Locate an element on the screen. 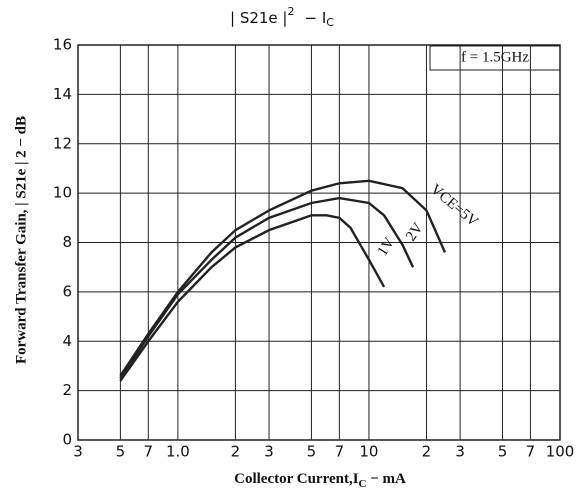  annotation: f = 1.5GHz is located at coordinates (495, 57).